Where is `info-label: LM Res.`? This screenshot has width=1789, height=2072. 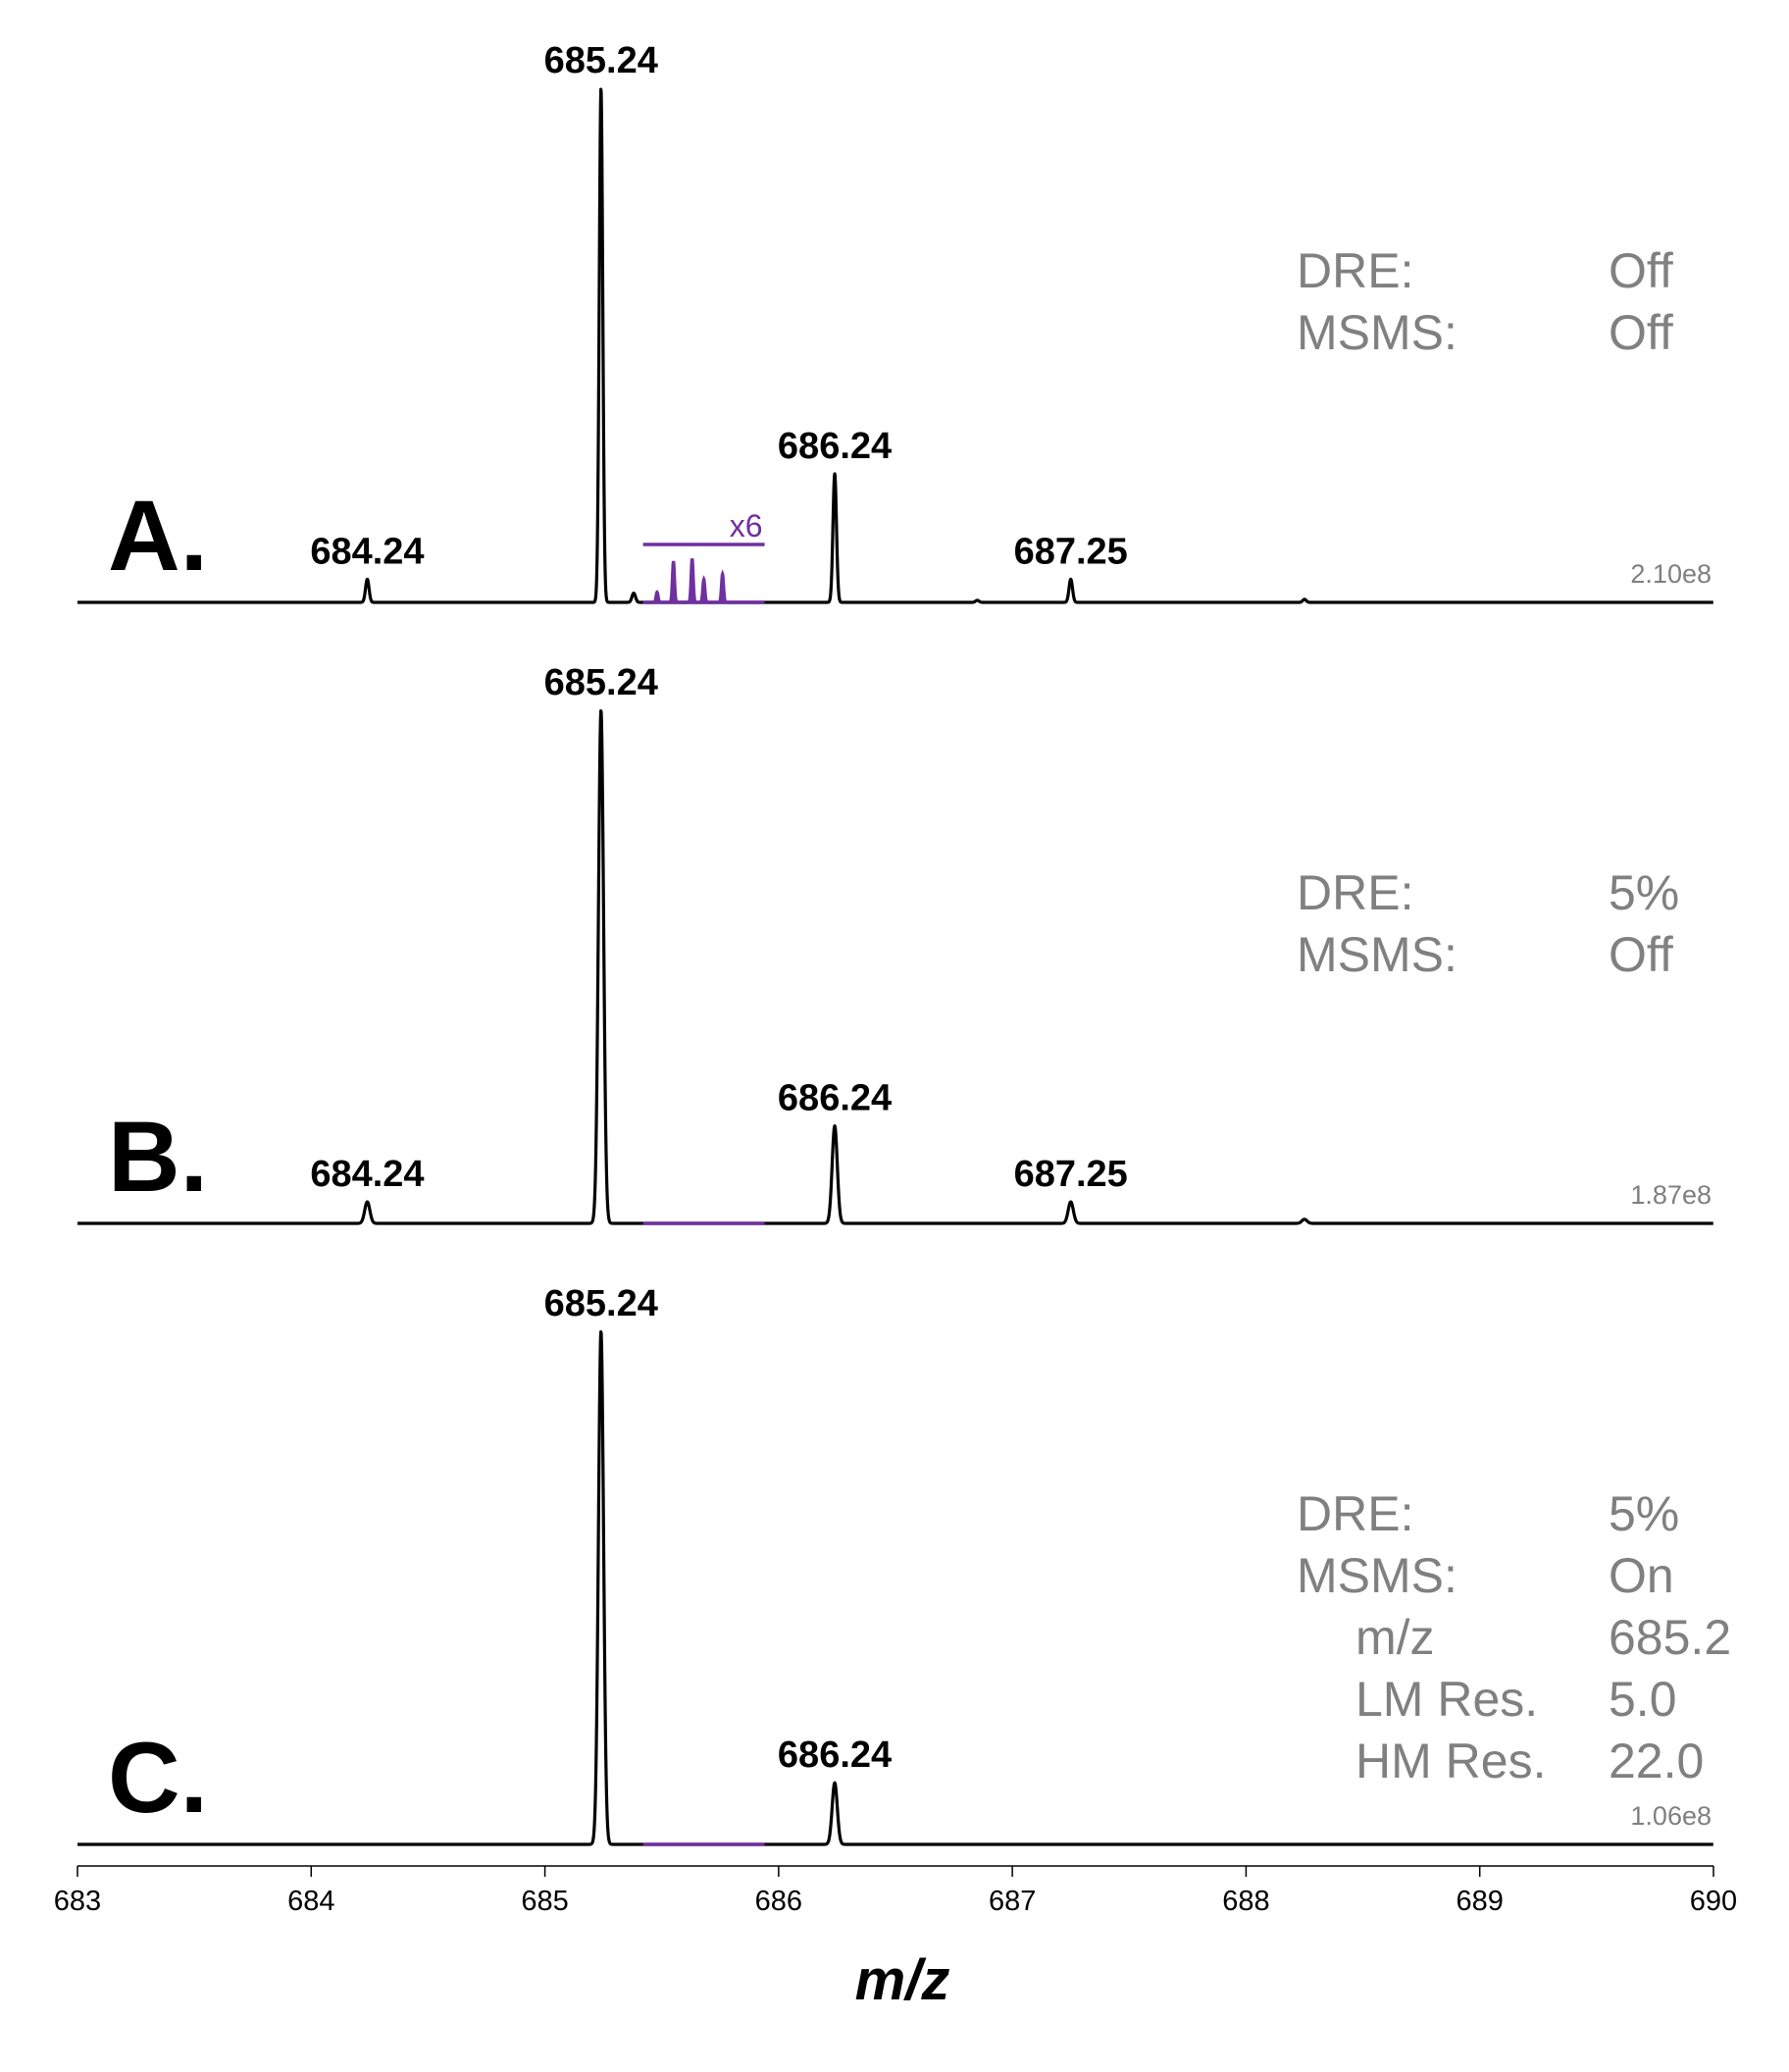
info-label: LM Res. is located at coordinates (1446, 1699).